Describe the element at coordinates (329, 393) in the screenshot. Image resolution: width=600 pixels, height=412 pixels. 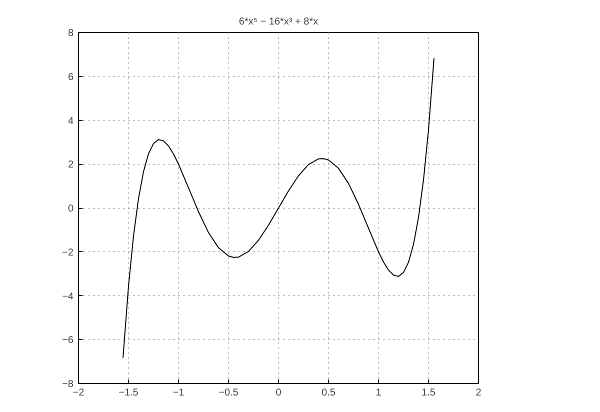
I see `x-tick-label: 0.5` at that location.